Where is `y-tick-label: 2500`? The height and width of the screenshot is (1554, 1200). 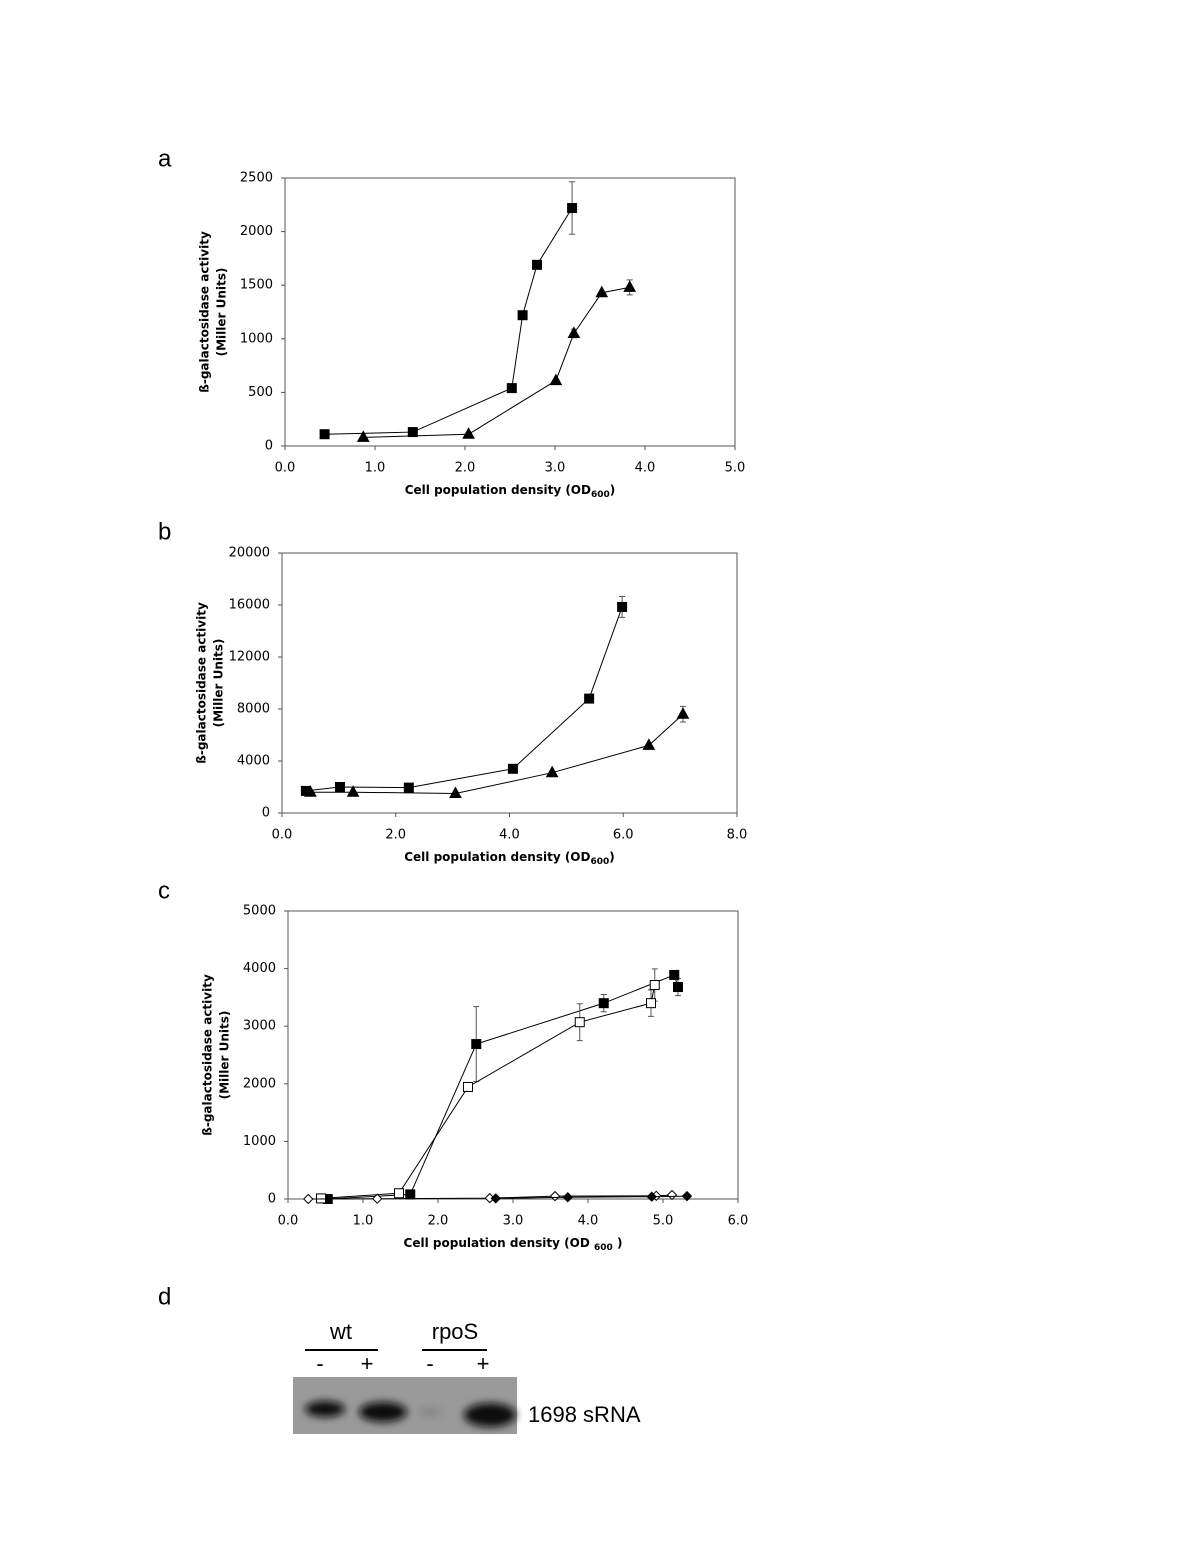
y-tick-label: 2500 is located at coordinates (256, 178).